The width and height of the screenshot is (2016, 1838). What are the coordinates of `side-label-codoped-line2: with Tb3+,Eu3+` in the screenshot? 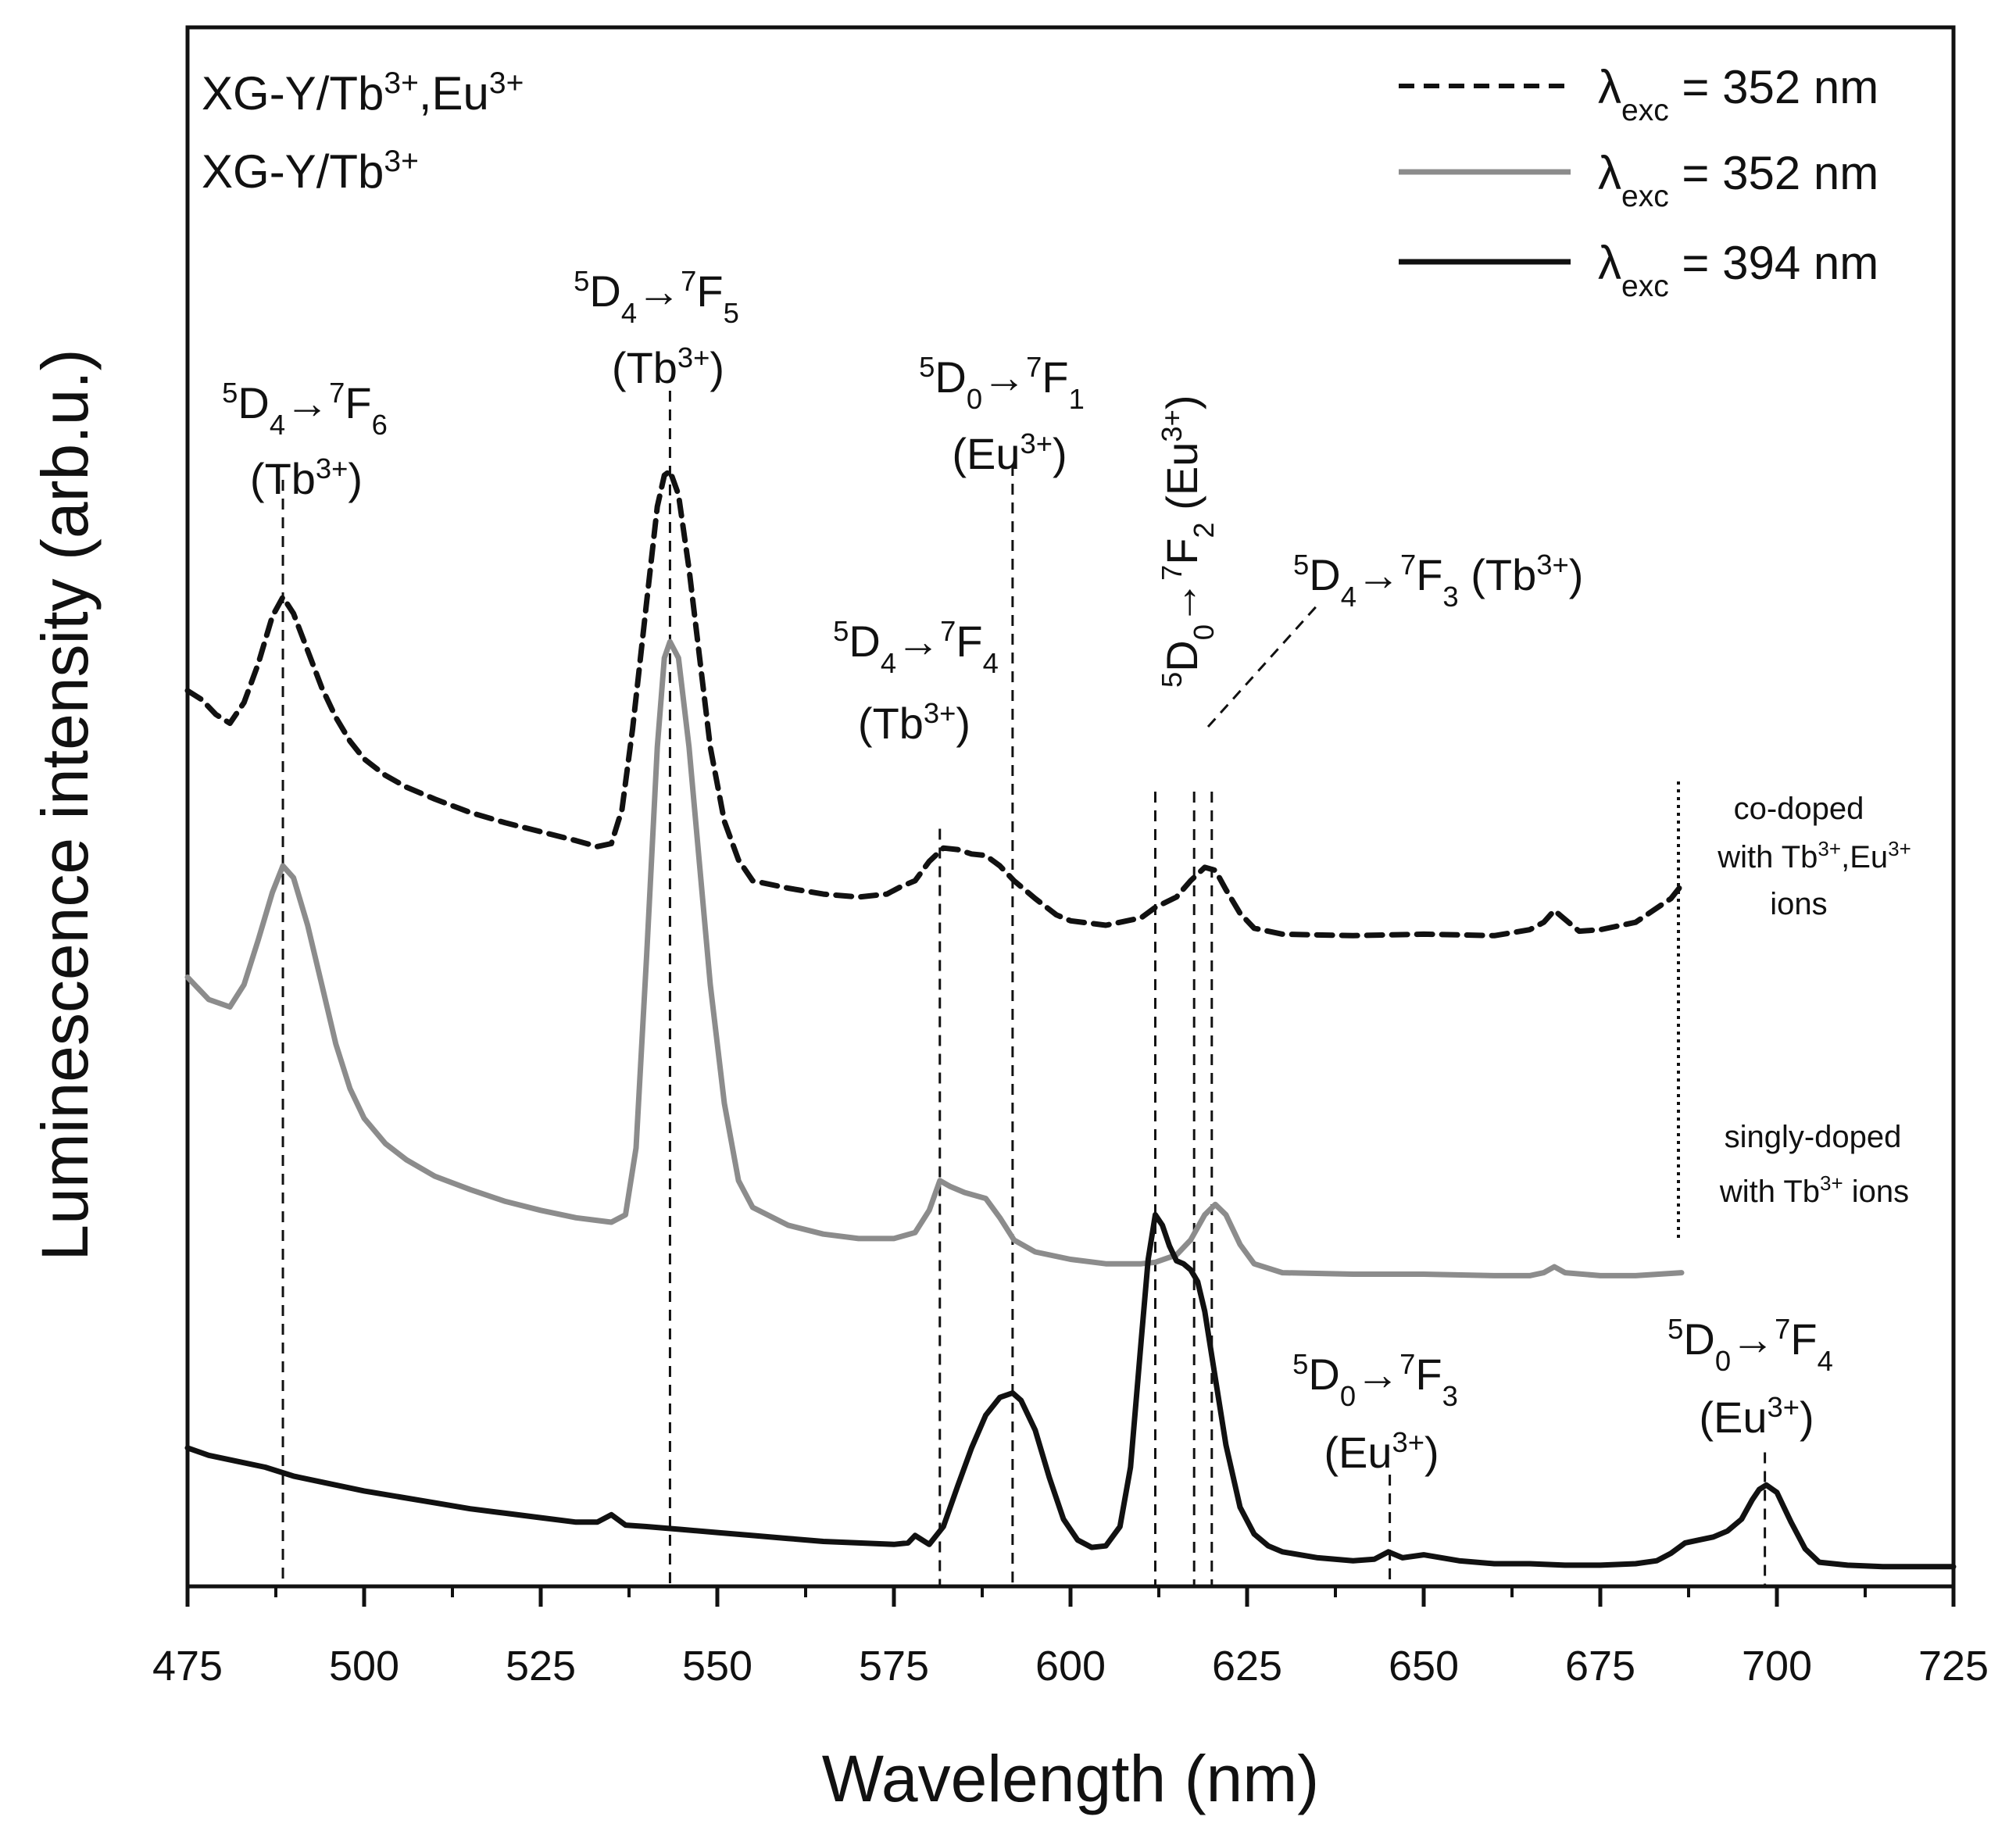 It's located at (1814, 855).